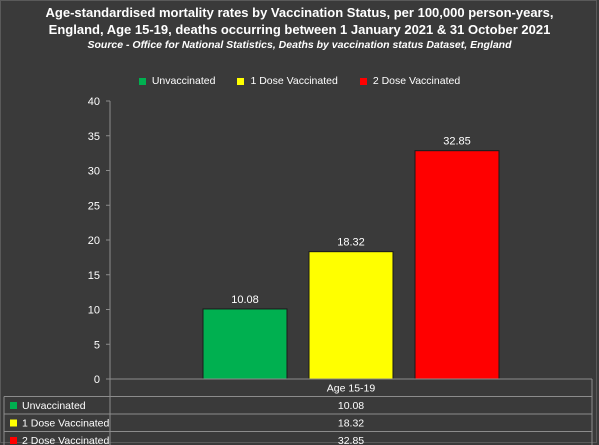 The image size is (599, 445). What do you see at coordinates (363, 81) in the screenshot?
I see `legend-swatch-2-dose` at bounding box center [363, 81].